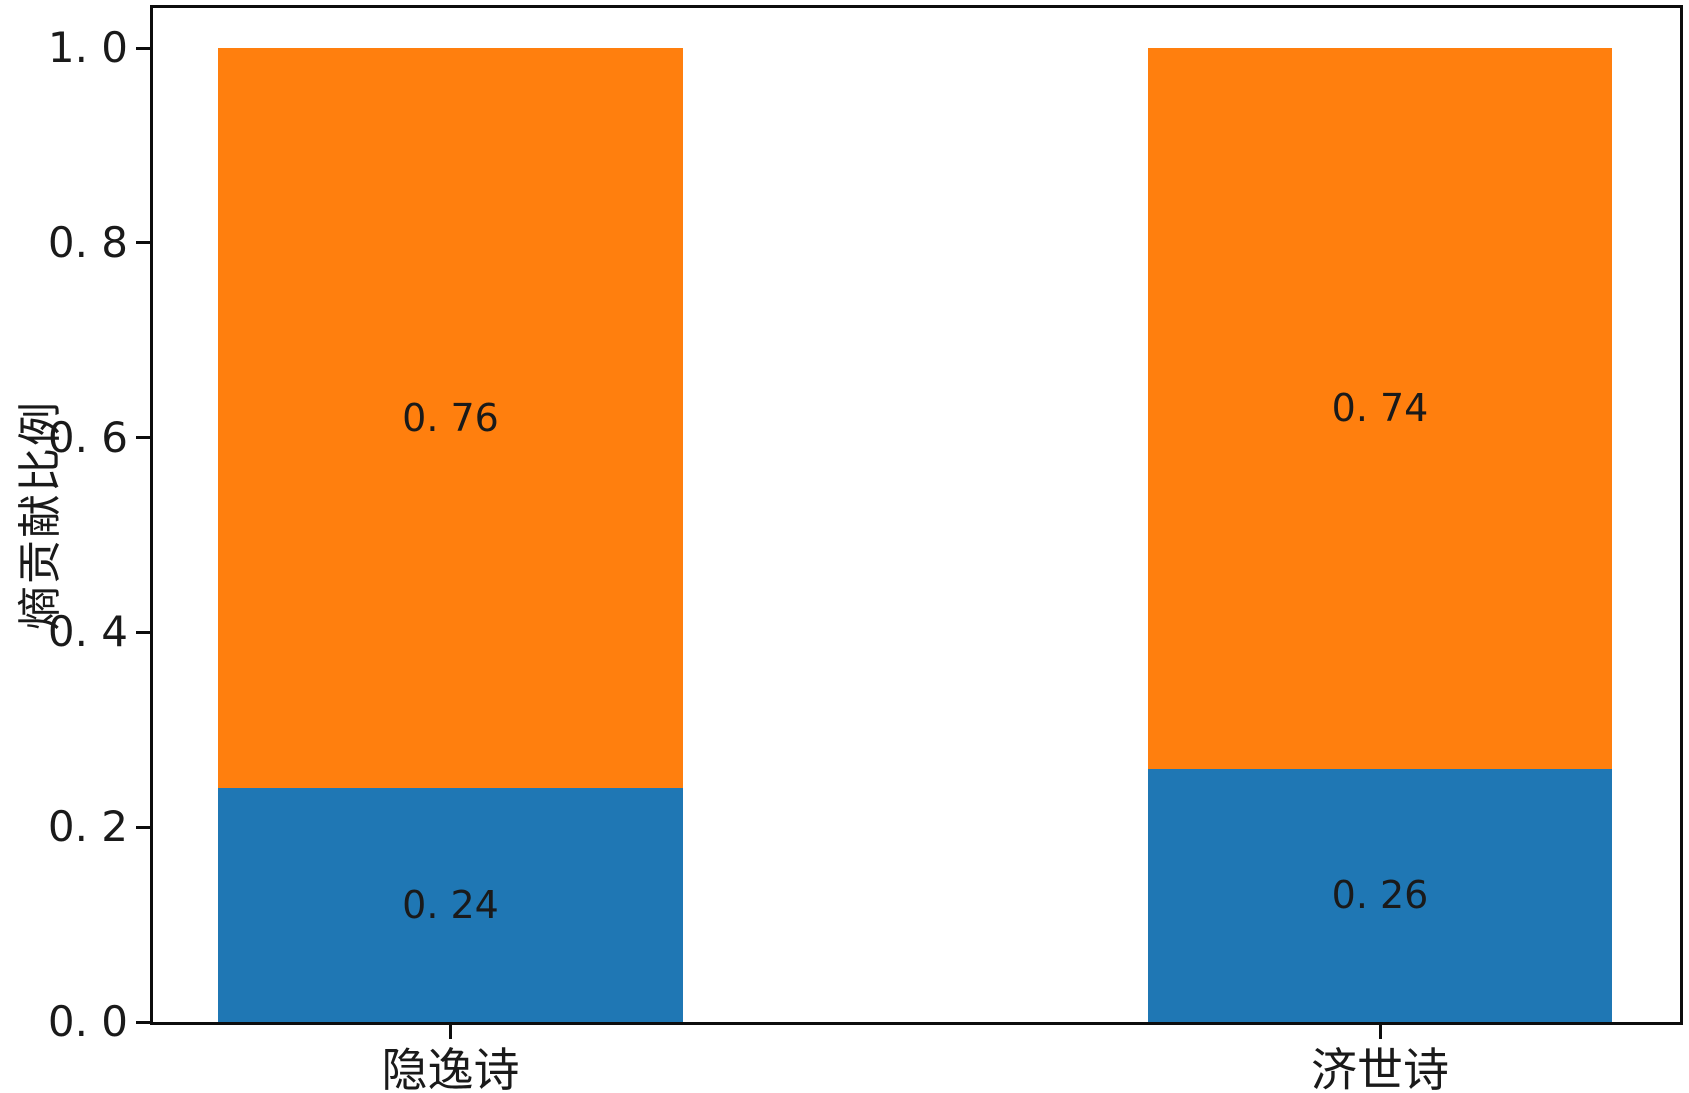 The image size is (1689, 1093). I want to click on bar-value-label: 0. 74, so click(1380, 408).